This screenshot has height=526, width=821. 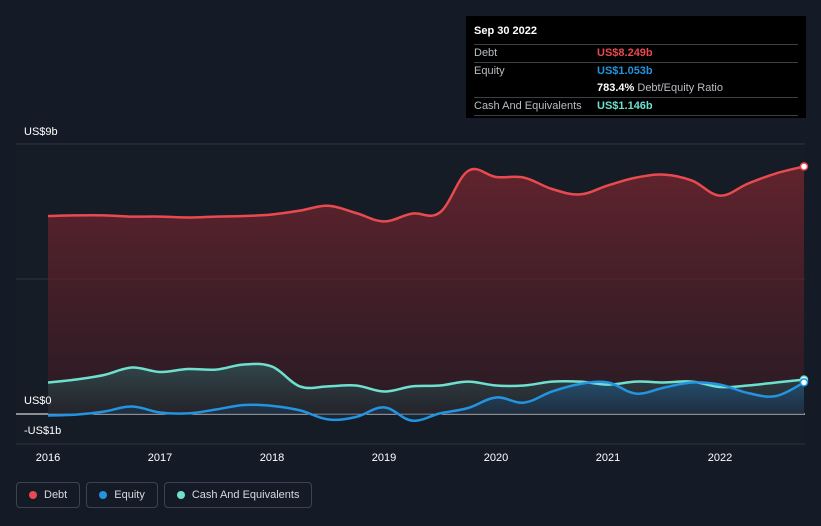 I want to click on y-tick-label-top: US$9b, so click(x=41, y=132).